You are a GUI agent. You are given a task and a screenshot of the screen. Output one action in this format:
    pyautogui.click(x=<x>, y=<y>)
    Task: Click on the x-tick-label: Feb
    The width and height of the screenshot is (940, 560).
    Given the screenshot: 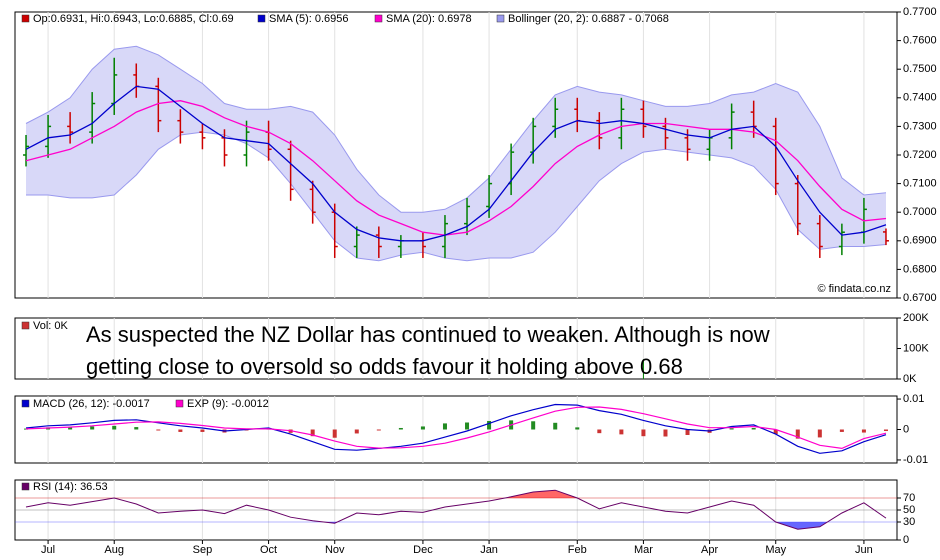 What is the action you would take?
    pyautogui.click(x=577, y=550)
    